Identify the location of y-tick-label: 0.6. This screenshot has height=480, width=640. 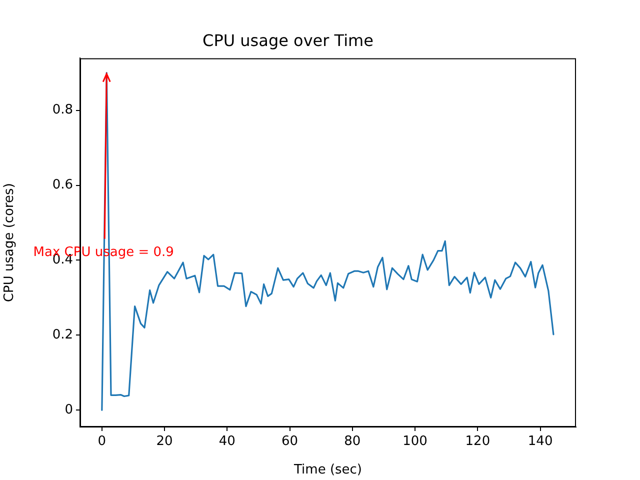
(62, 185).